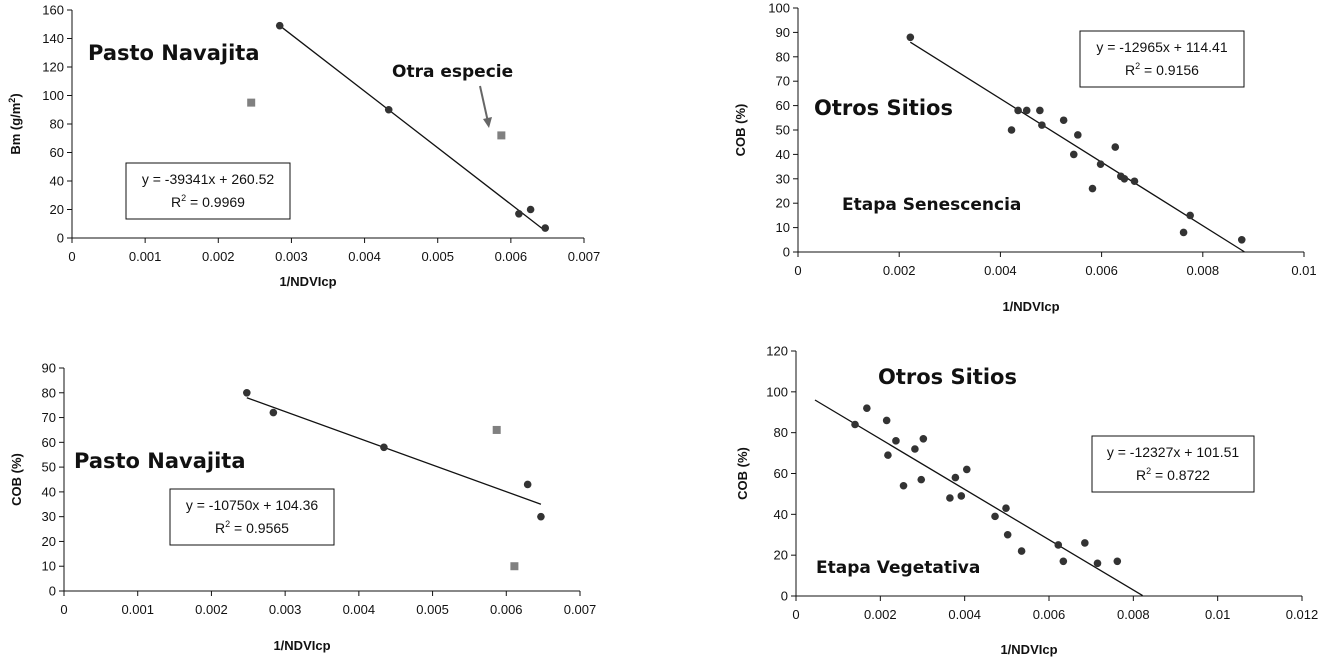  Describe the element at coordinates (783, 130) in the screenshot. I see `y-tick-label: 50` at that location.